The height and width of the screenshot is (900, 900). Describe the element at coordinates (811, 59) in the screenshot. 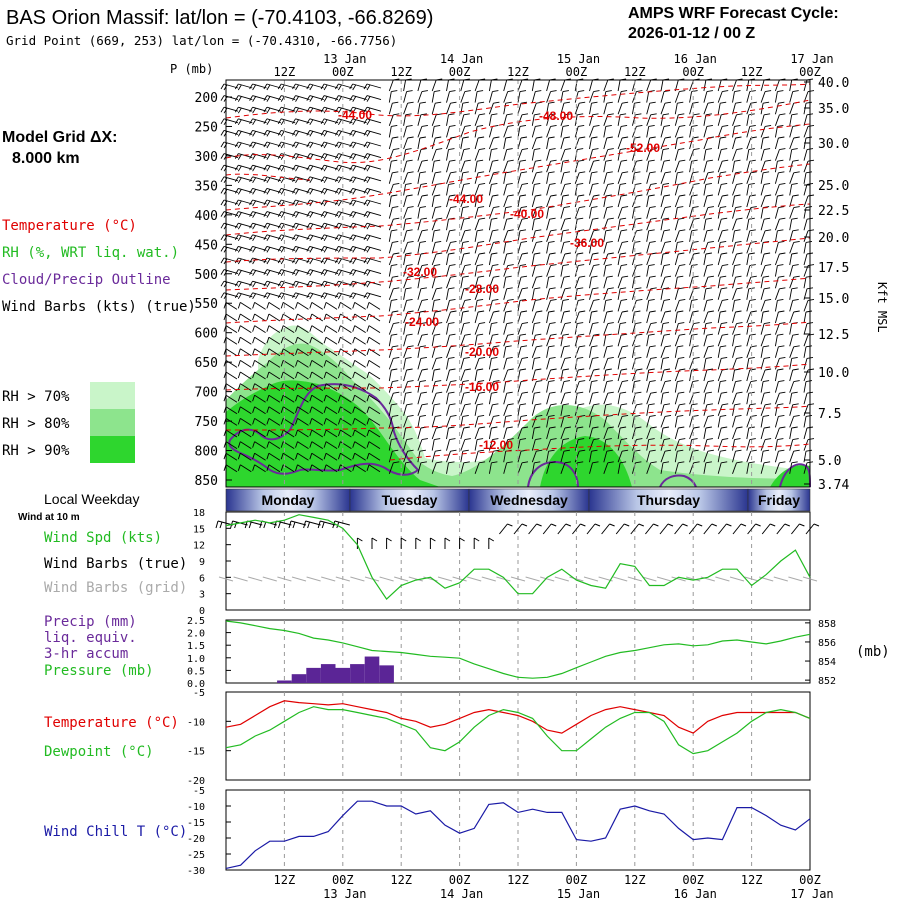

I see `top-date-label: 17 Jan` at that location.